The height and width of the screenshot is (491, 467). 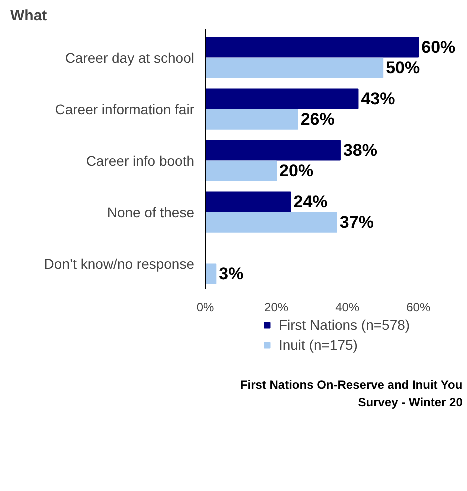 I want to click on data-label: 20%, so click(x=297, y=171).